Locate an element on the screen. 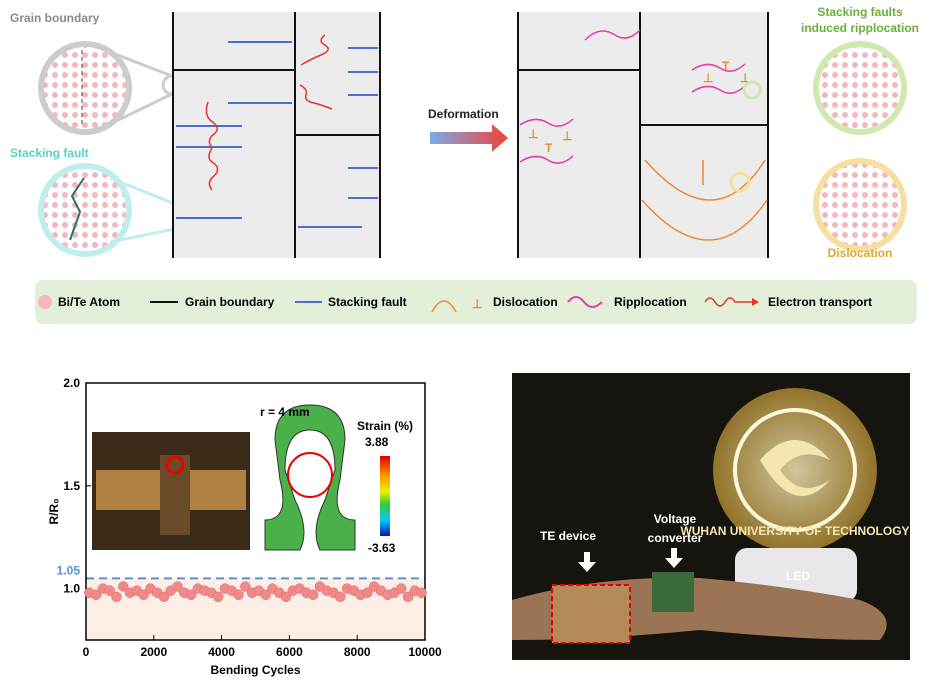 This screenshot has height=686, width=952. legend-label: Bi/Te Atom is located at coordinates (89, 302).